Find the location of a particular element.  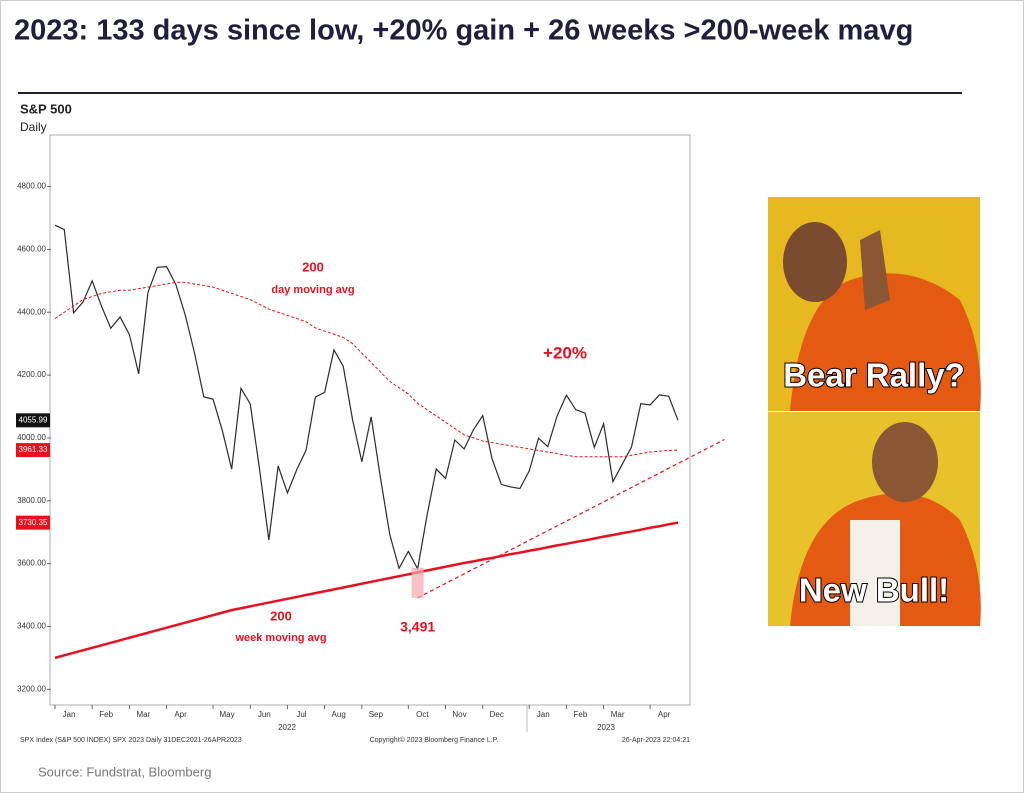

year-label: 2022 is located at coordinates (287, 727).